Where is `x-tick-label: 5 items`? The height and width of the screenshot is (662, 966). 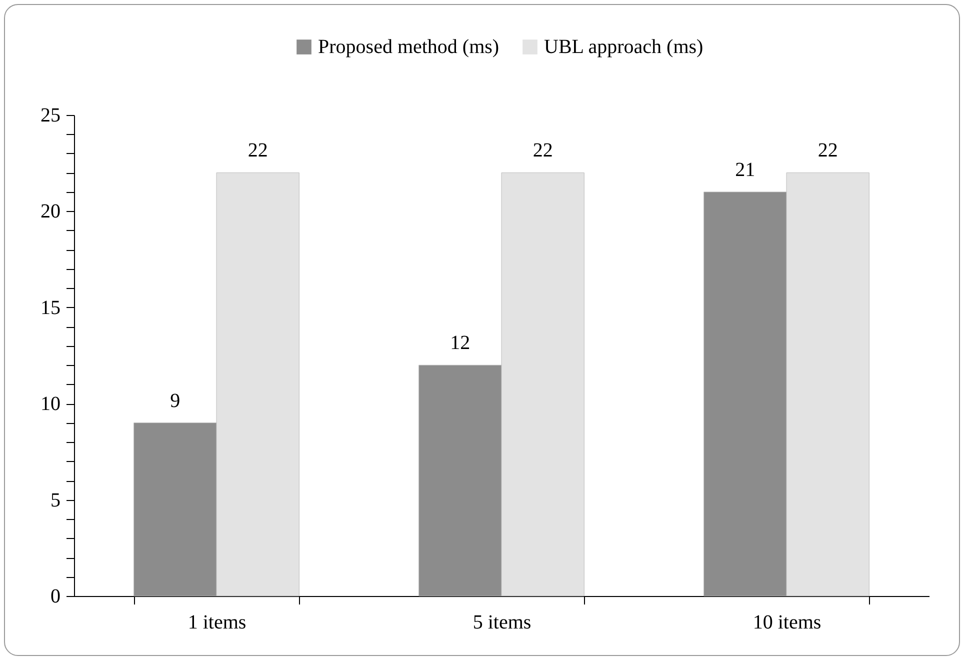
x-tick-label: 5 items is located at coordinates (502, 623).